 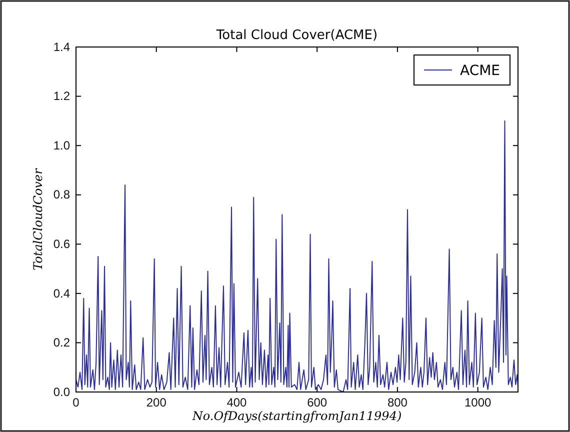 What do you see at coordinates (237, 403) in the screenshot?
I see `x-tick-label: 400` at bounding box center [237, 403].